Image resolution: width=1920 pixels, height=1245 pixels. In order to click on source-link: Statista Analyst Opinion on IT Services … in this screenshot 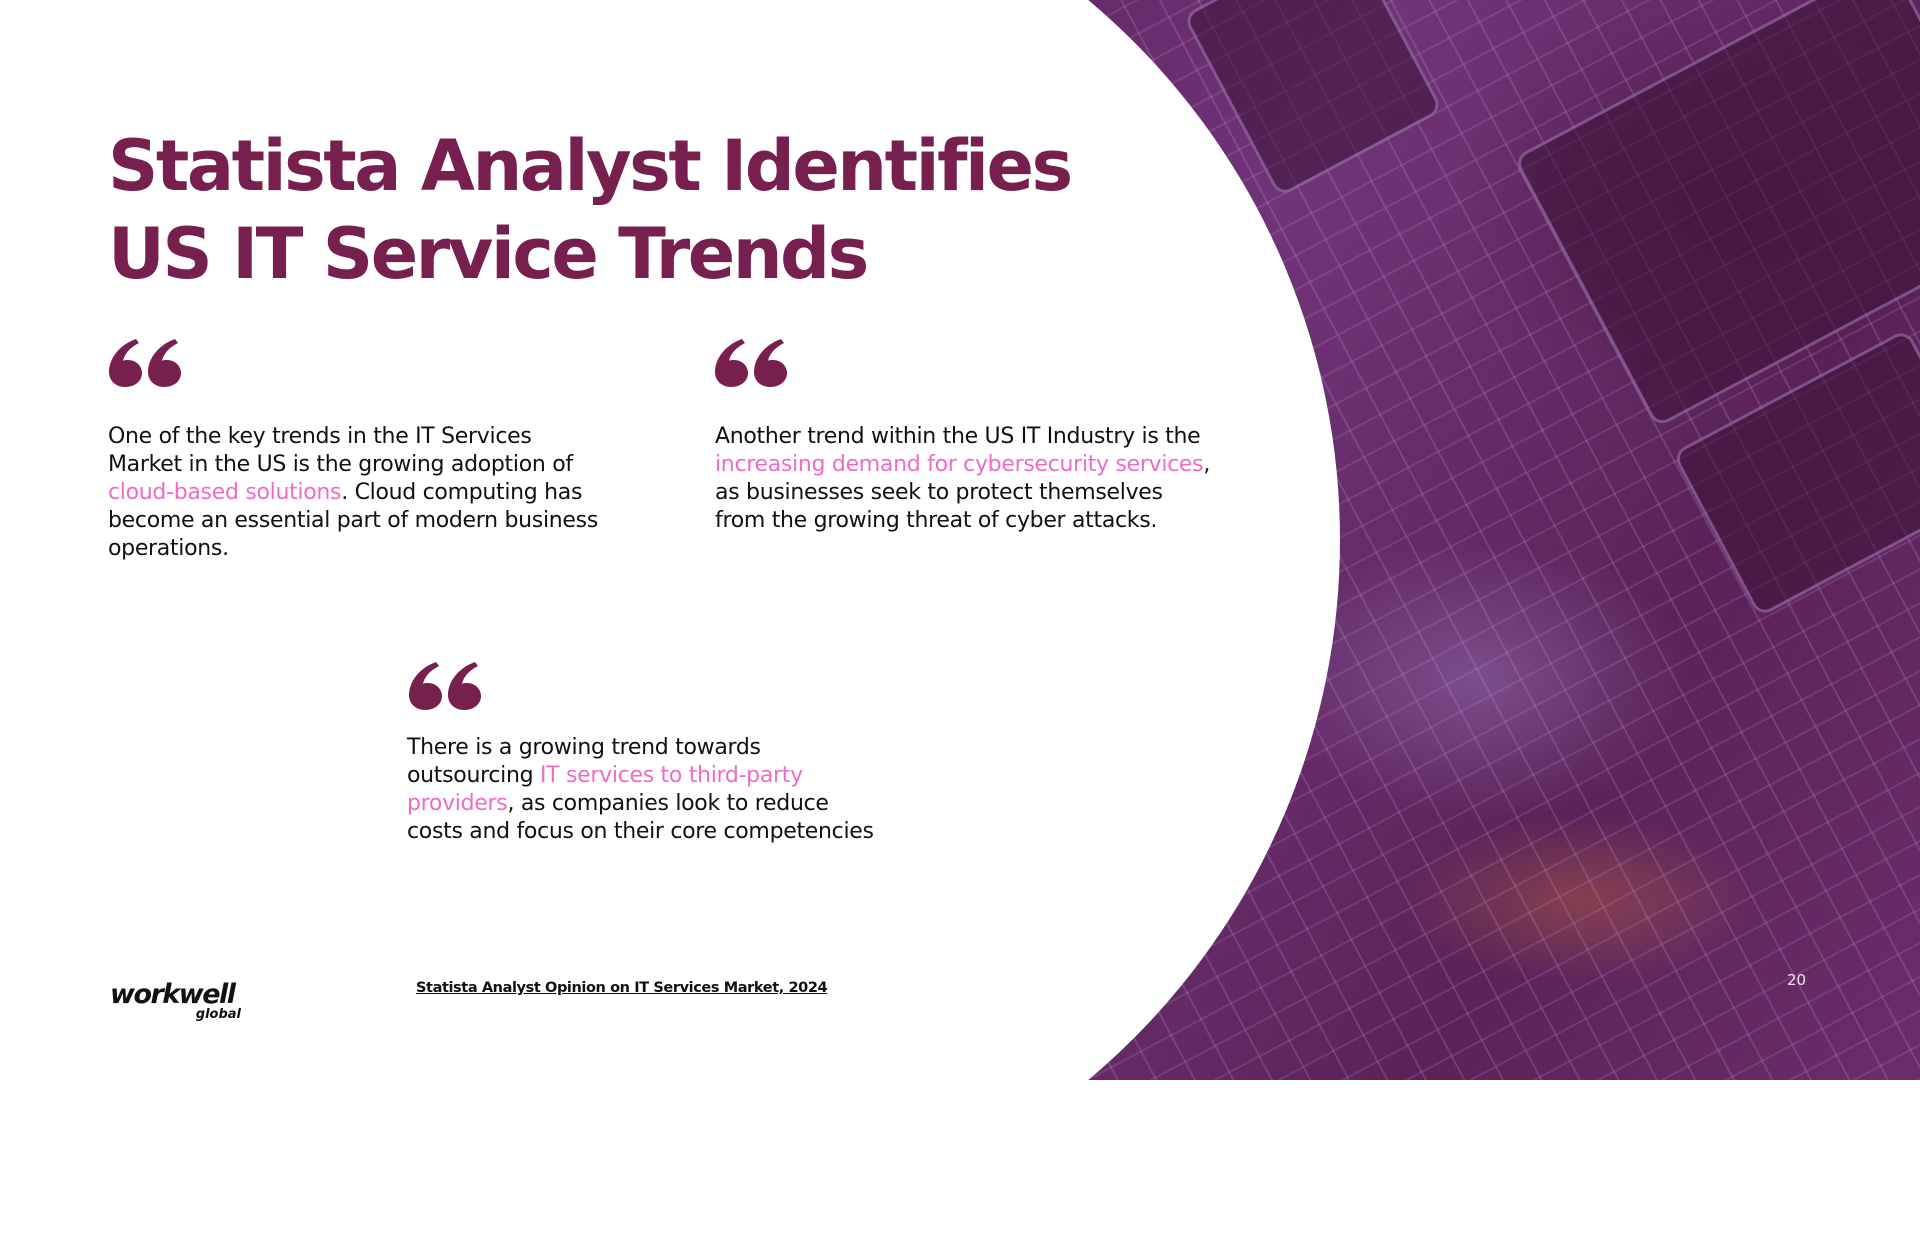, I will do `click(622, 988)`.